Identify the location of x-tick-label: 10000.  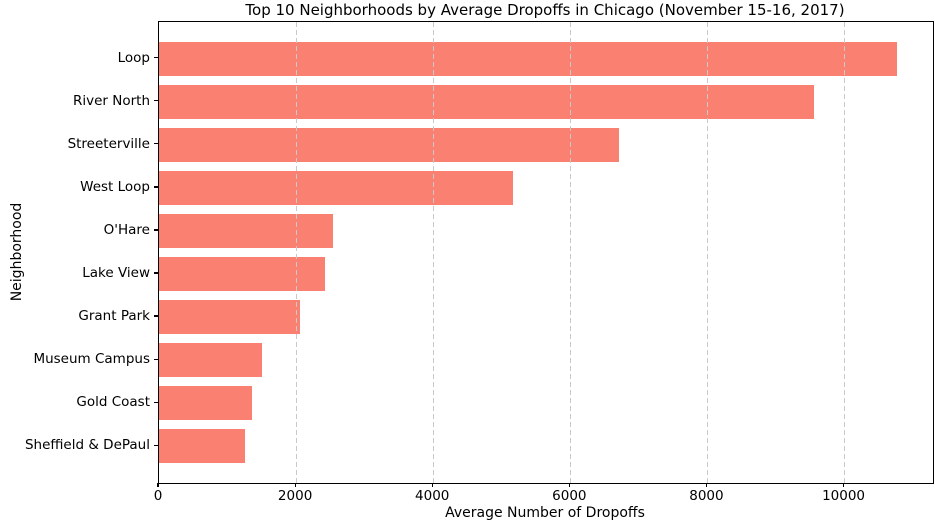
(844, 496).